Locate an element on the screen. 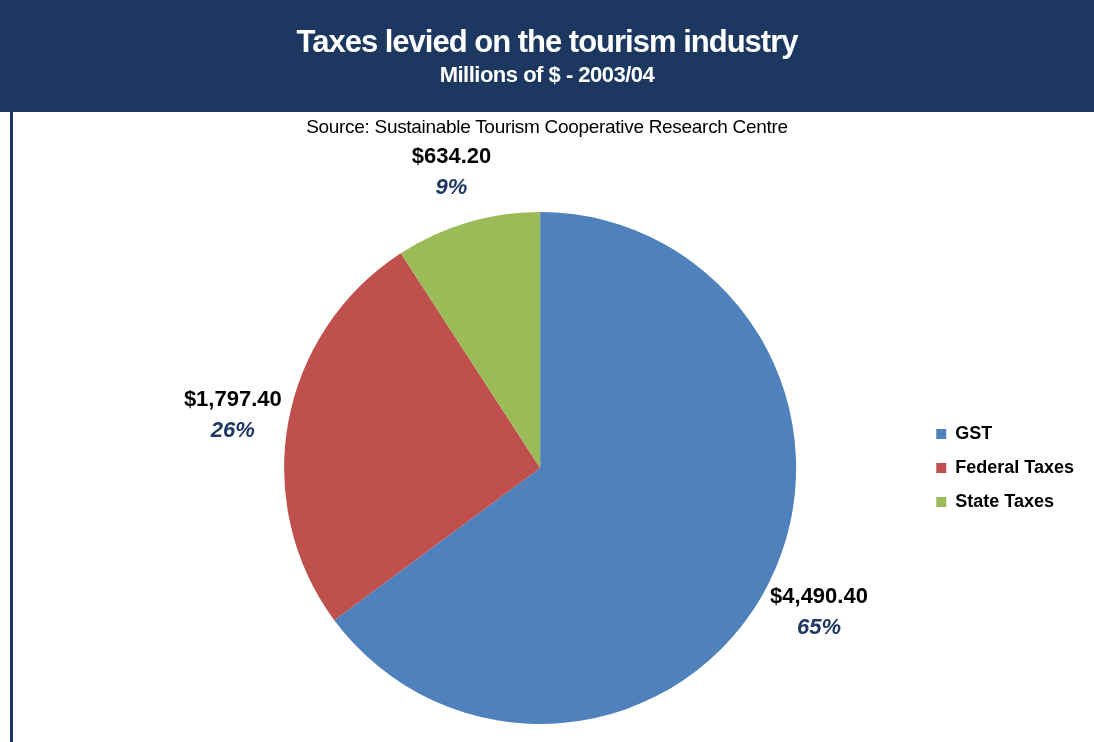 The image size is (1094, 742). source-note: Source: Sustainable Tourism Cooperative Research Centre is located at coordinates (547, 127).